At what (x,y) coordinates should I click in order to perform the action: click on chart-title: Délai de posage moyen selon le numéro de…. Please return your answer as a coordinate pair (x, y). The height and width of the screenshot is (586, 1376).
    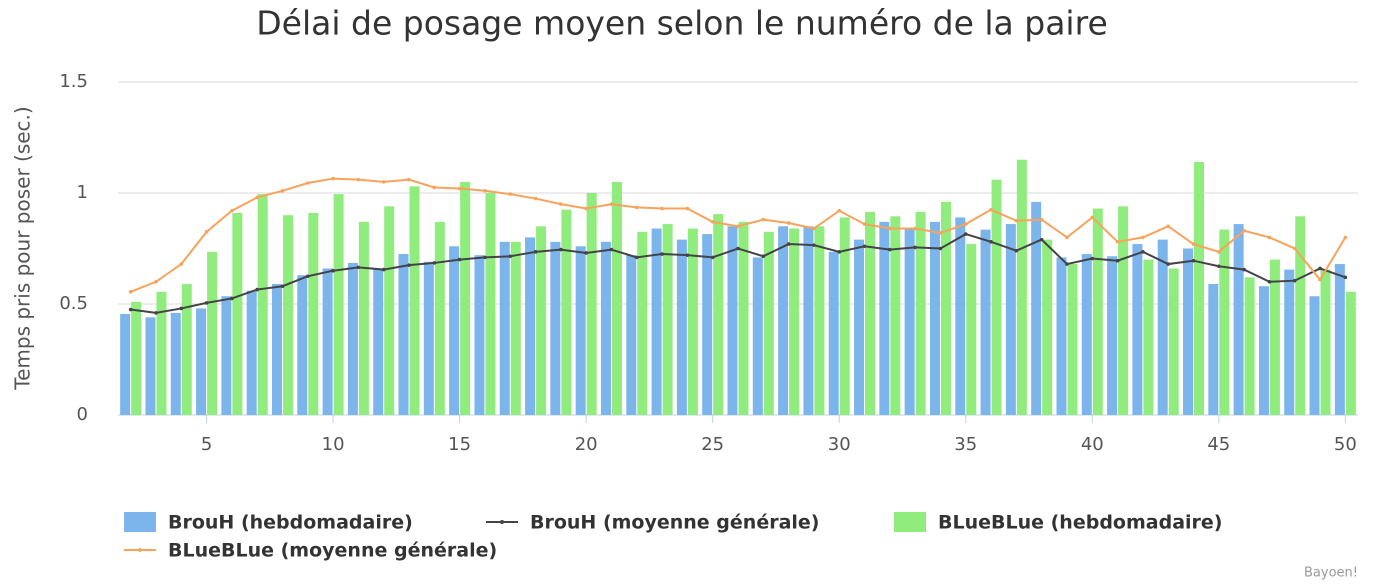
    Looking at the image, I should click on (682, 23).